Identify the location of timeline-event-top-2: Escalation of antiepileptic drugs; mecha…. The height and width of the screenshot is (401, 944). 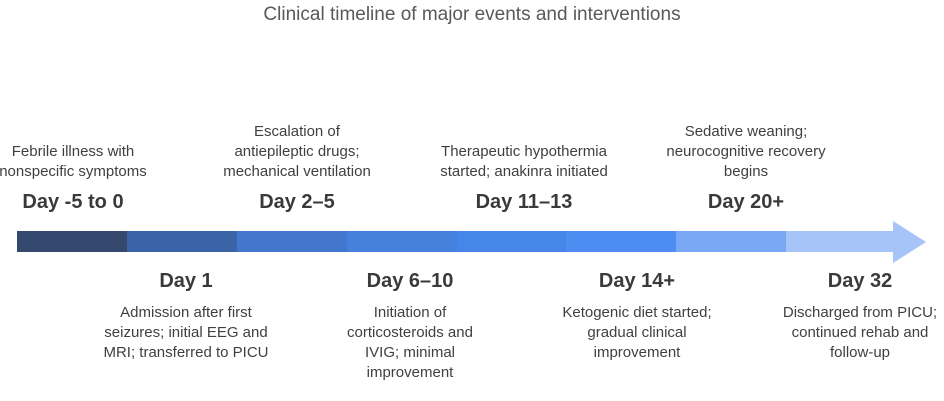
(297, 168).